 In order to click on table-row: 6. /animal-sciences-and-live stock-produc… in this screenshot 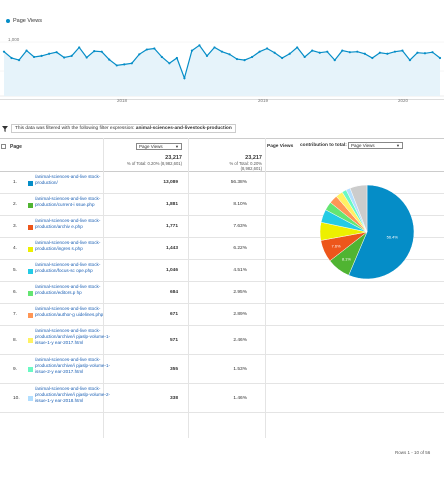, I will do `click(222, 293)`.